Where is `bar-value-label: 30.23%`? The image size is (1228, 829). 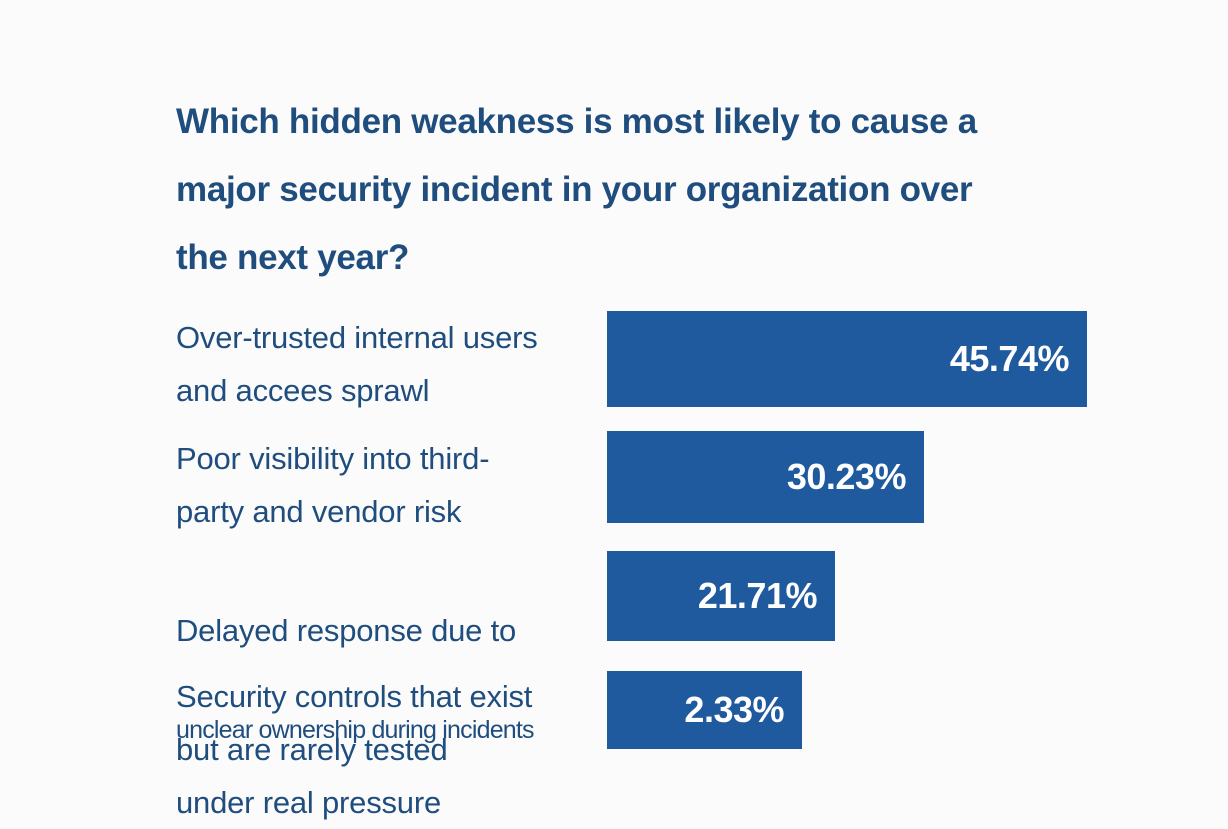 bar-value-label: 30.23% is located at coordinates (846, 476).